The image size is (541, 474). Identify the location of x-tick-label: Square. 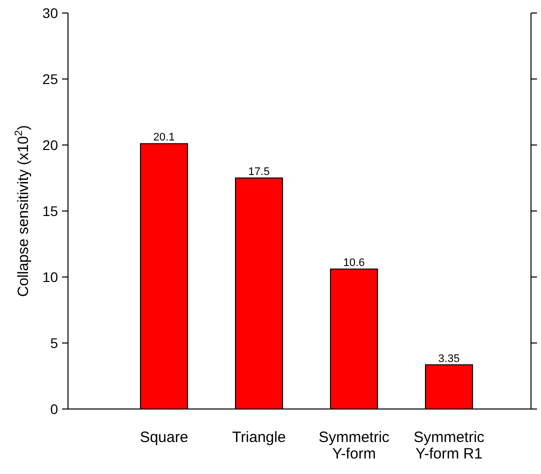
(164, 437).